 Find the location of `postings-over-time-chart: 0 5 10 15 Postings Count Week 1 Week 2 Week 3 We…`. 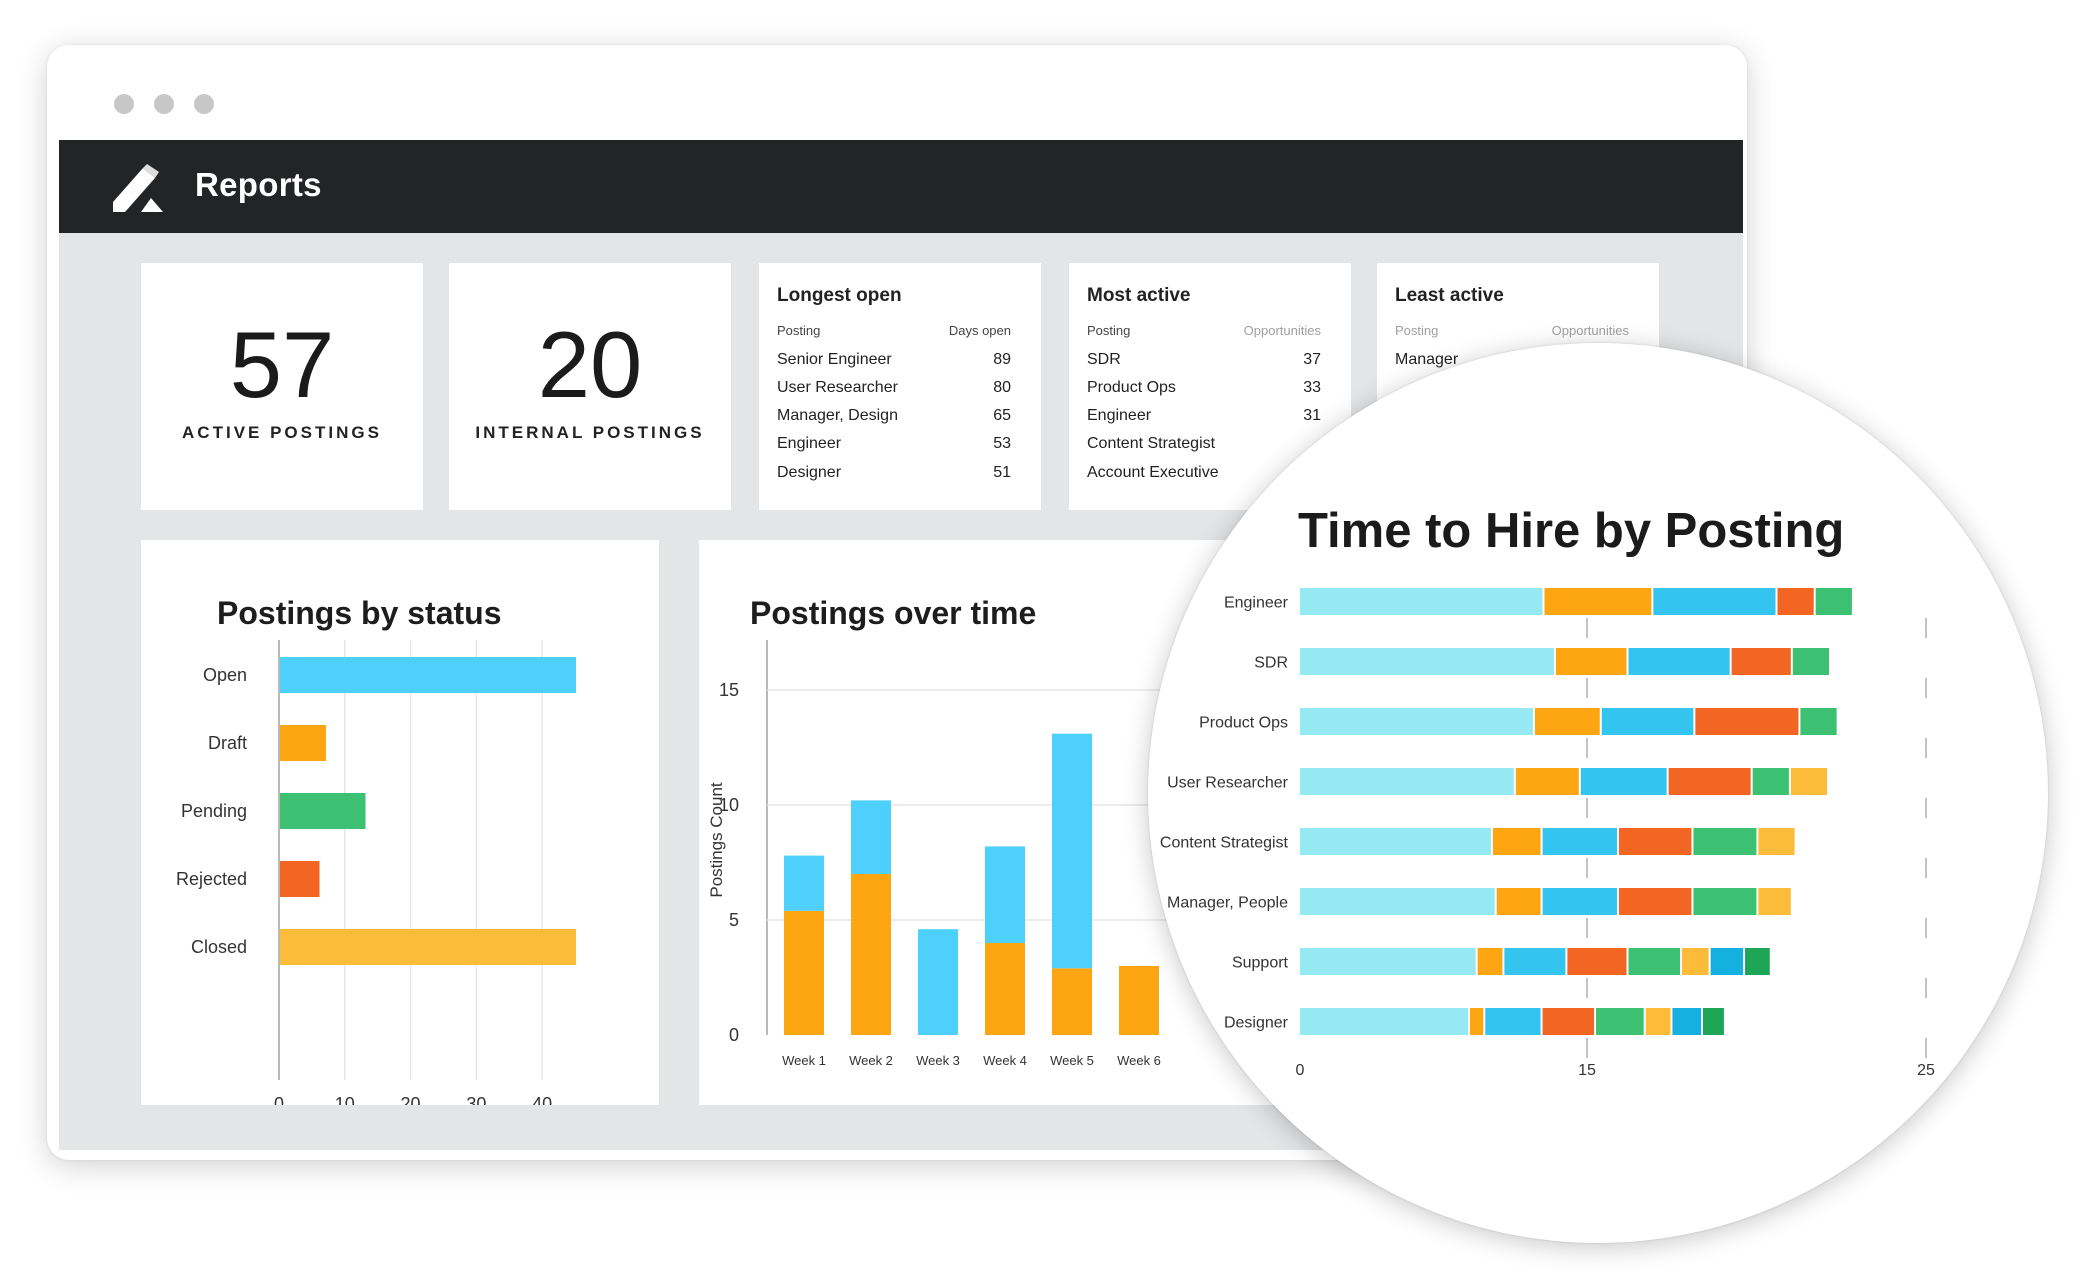

postings-over-time-chart: 0 5 10 15 Postings Count Week 1 Week 2 Week 3 We… is located at coordinates (1003, 854).